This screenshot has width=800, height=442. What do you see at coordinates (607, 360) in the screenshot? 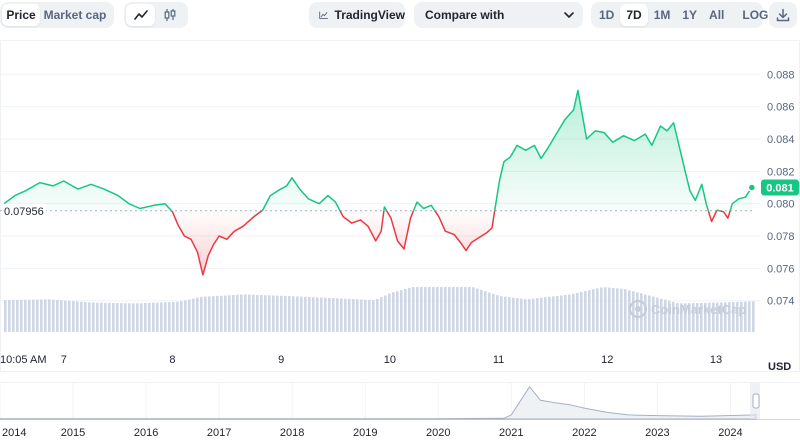
I see `x-tick-label: 12` at bounding box center [607, 360].